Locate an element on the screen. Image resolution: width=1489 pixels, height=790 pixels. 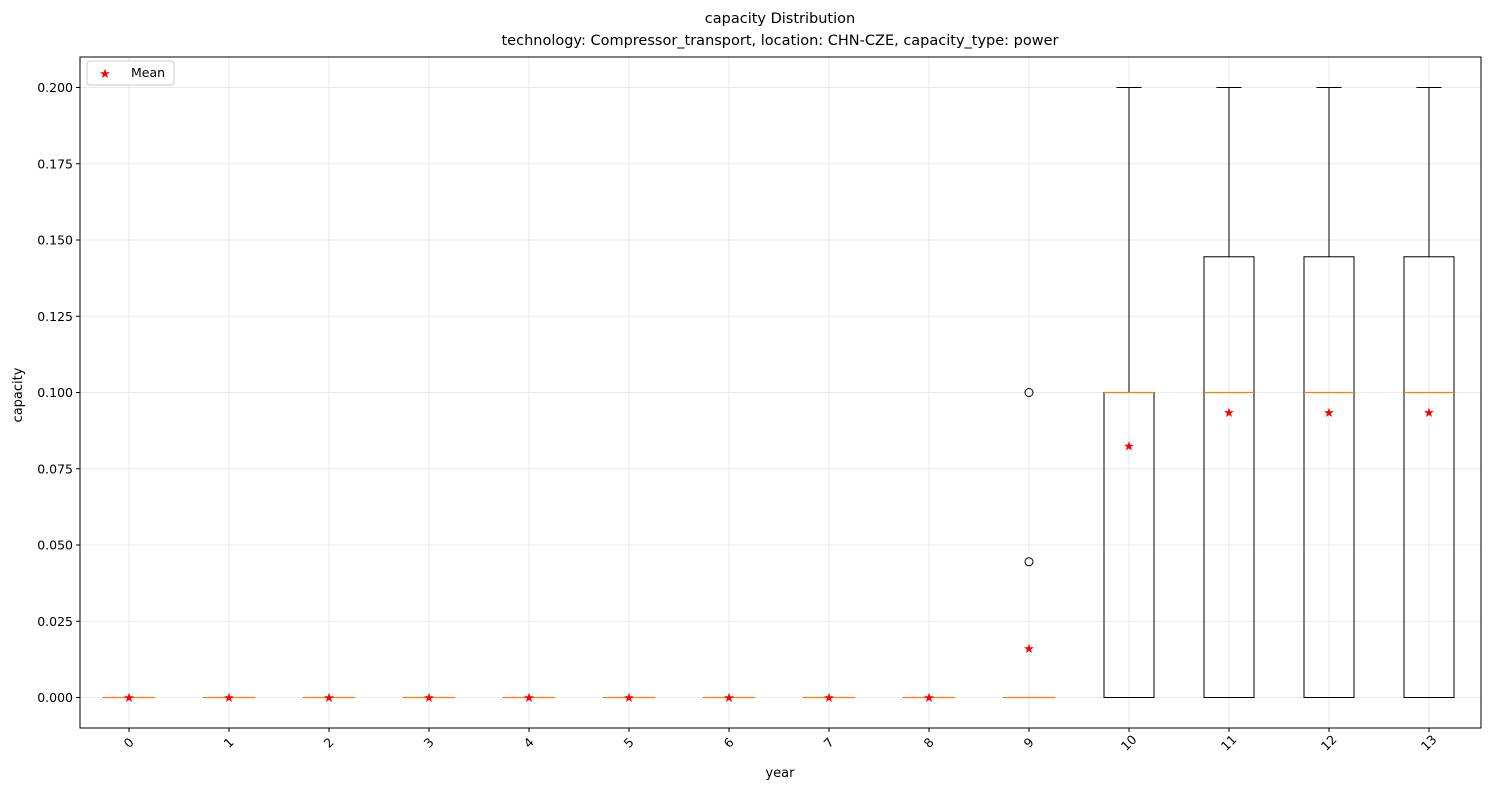
box-2: ★ is located at coordinates (329, 698).